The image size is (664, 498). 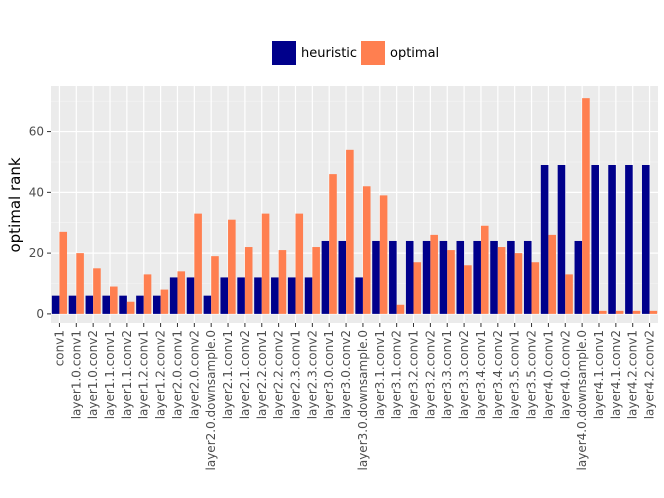 I want to click on bar-heuristic-layer3.5.conv2, so click(x=527, y=277).